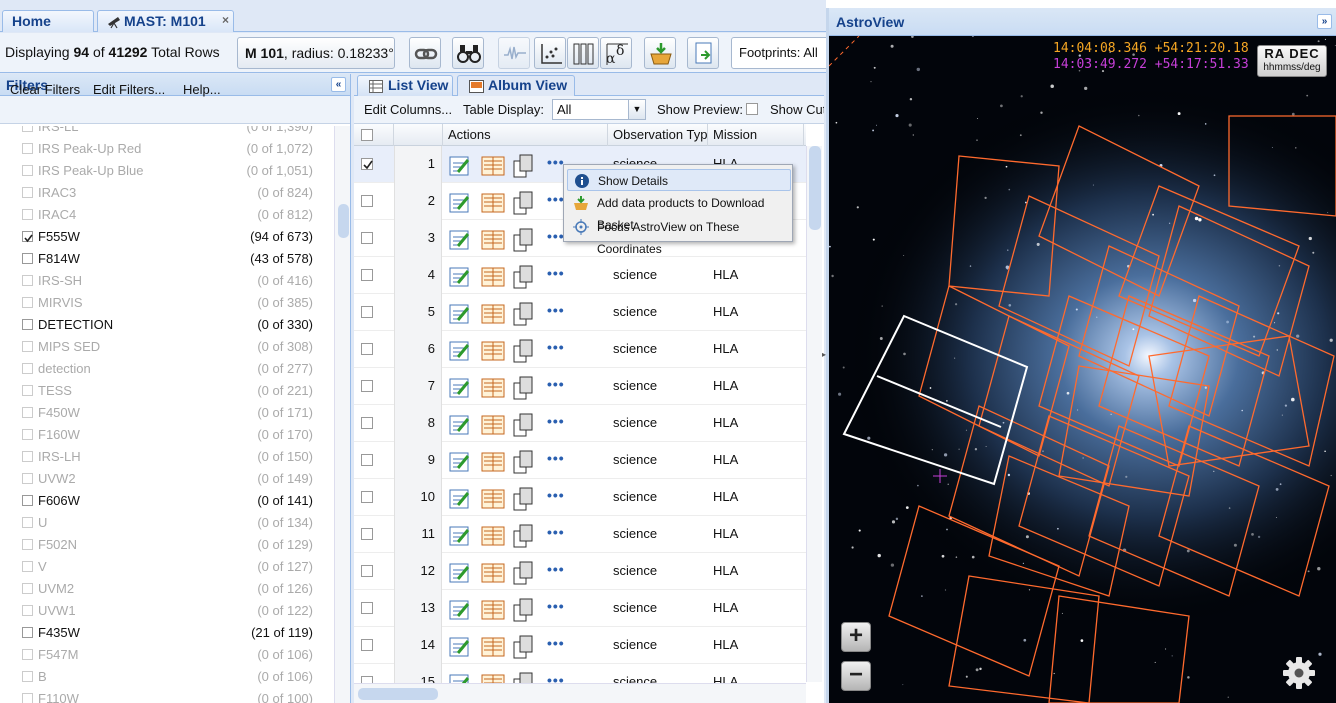 The height and width of the screenshot is (703, 1336). I want to click on splitter-handle: ▸, so click(824, 354).